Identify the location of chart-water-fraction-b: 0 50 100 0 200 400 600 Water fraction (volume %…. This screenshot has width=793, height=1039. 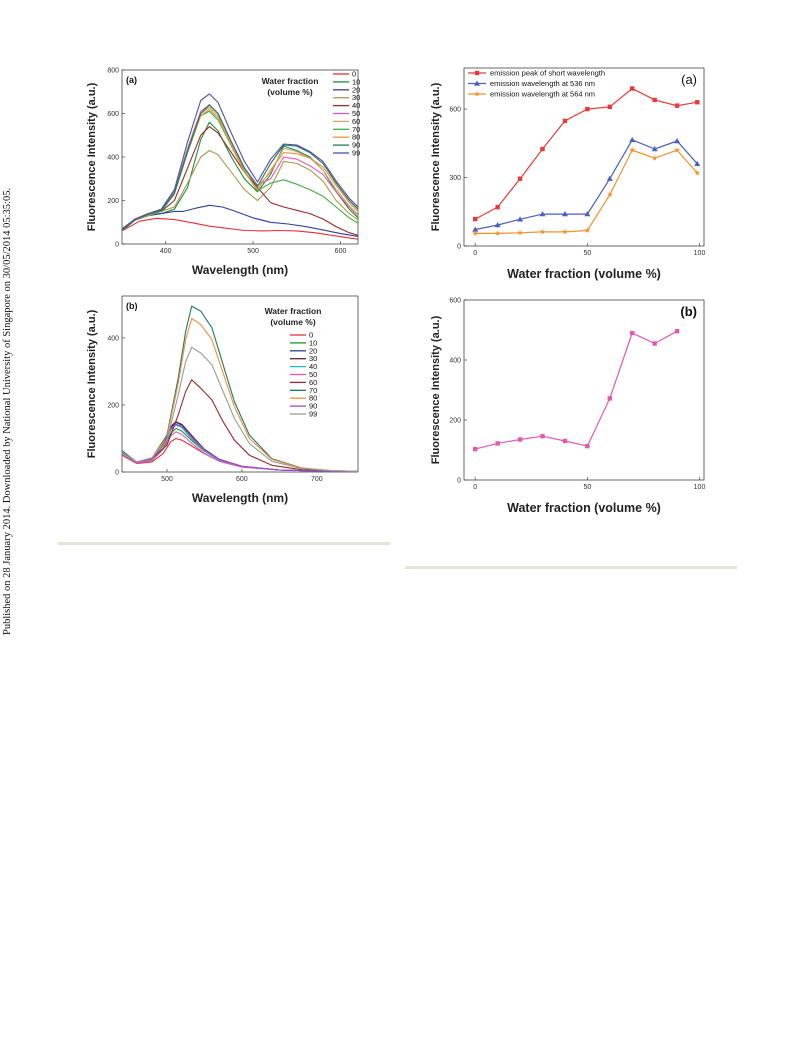
(568, 407).